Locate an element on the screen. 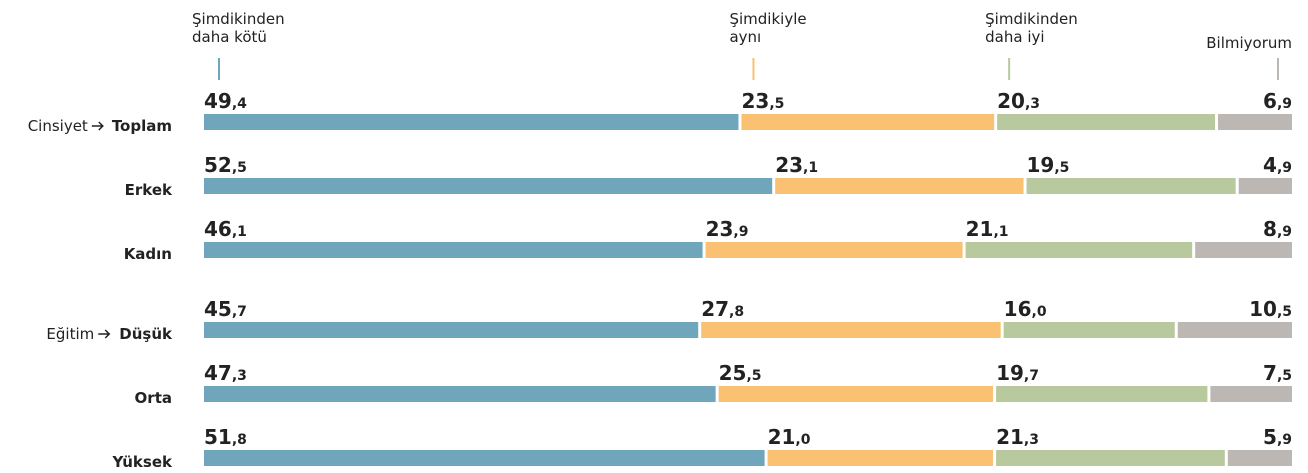 The width and height of the screenshot is (1308, 473). value-label: 6,9 is located at coordinates (1277, 101).